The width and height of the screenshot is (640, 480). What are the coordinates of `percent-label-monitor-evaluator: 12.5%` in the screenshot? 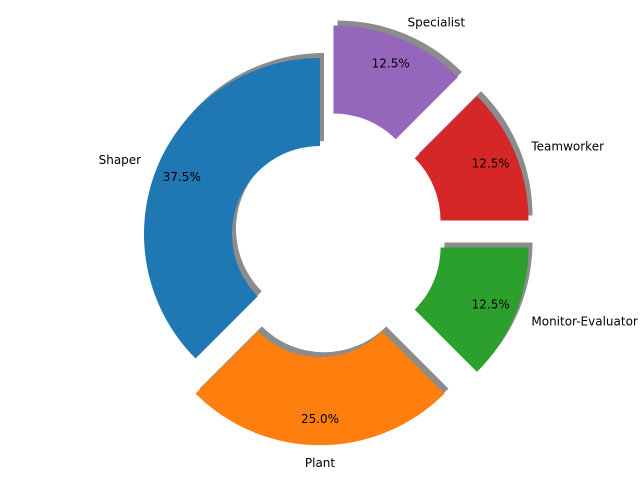 It's located at (491, 305).